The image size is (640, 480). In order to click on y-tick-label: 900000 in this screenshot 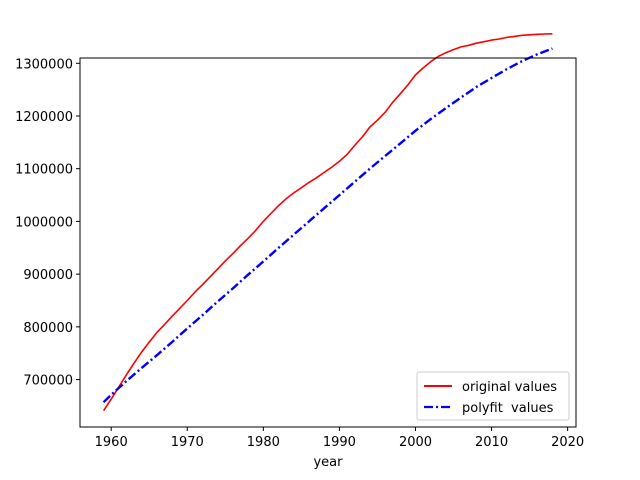, I will do `click(48, 275)`.